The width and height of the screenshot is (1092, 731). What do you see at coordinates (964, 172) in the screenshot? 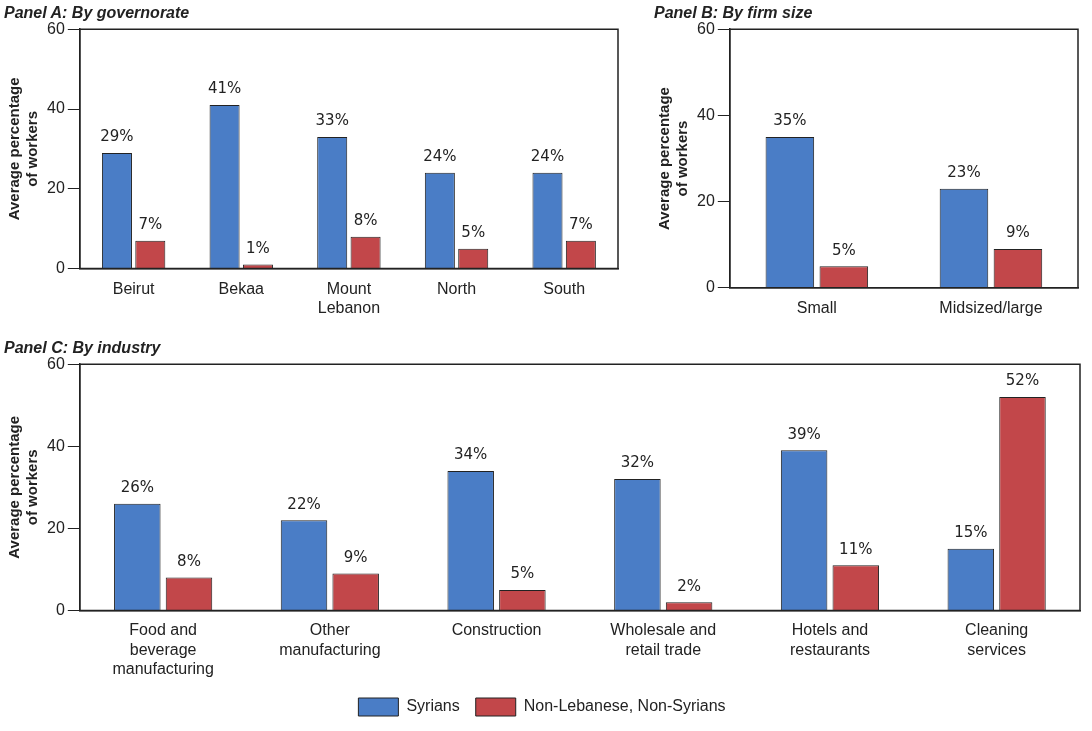
I see `data-label: 23%` at bounding box center [964, 172].